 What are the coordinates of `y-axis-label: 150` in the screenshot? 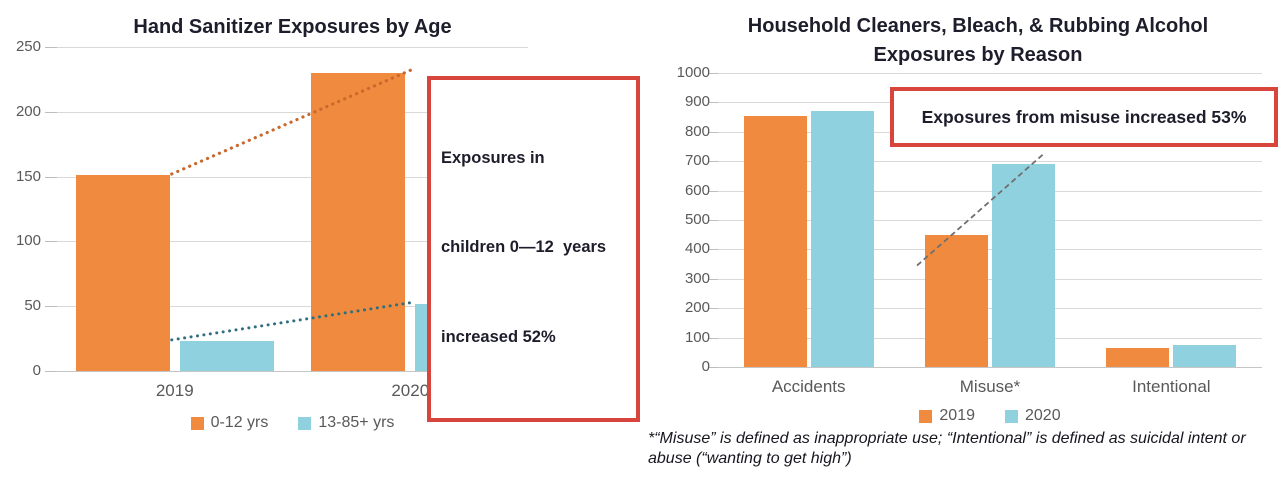 It's located at (28, 176).